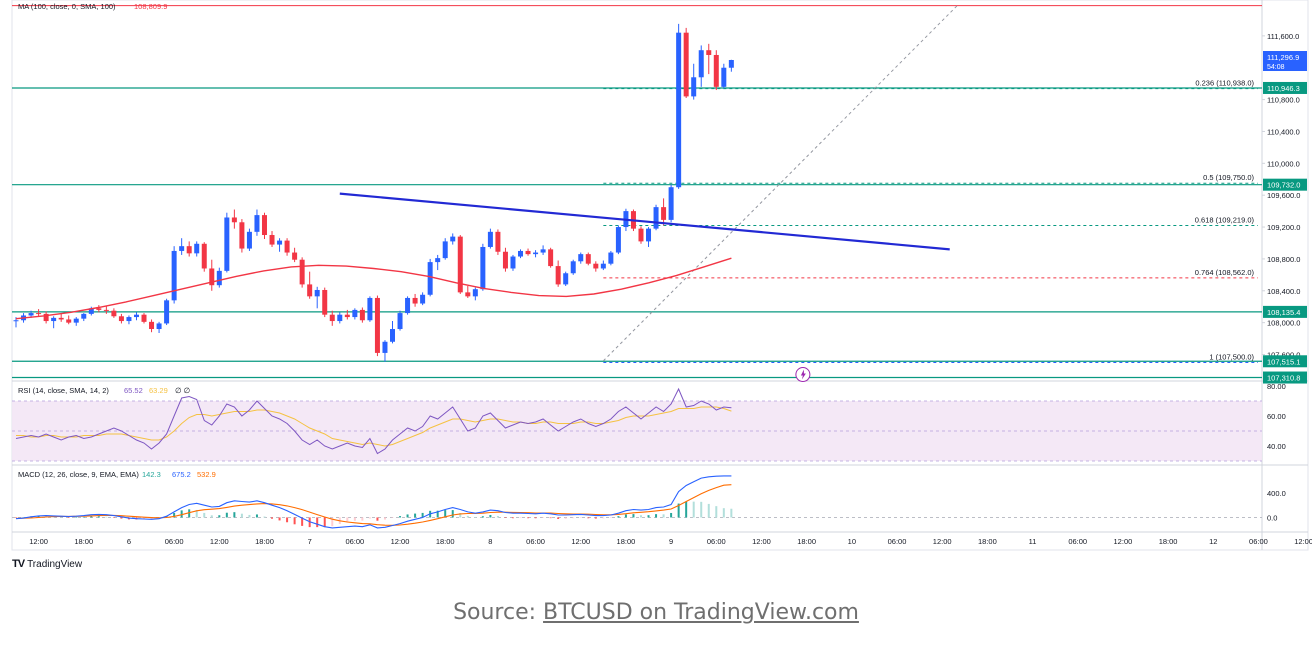 This screenshot has width=1312, height=664. What do you see at coordinates (1272, 517) in the screenshot?
I see `macd-tick-label: 0.0` at bounding box center [1272, 517].